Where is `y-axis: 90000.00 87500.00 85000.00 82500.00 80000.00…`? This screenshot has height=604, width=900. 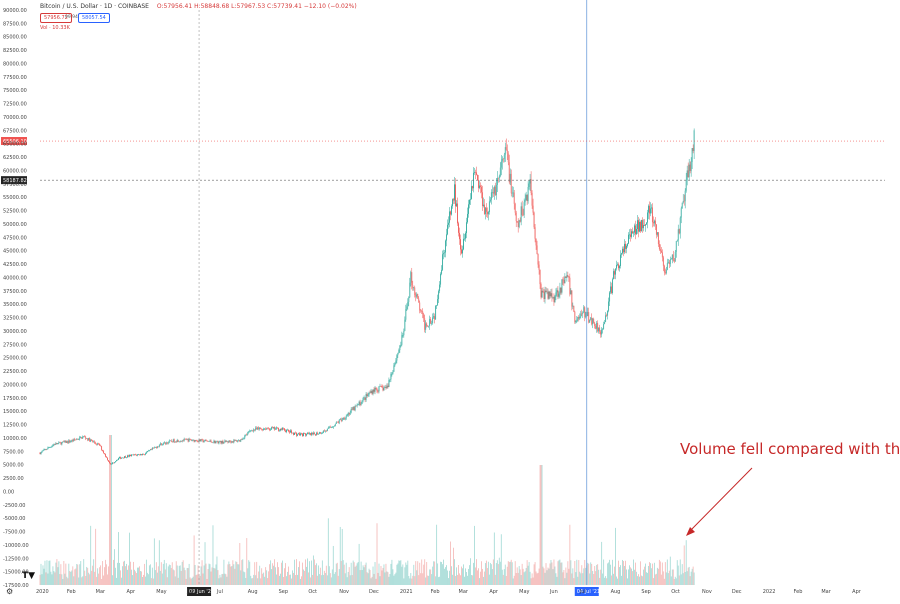
y-axis: 90000.00 87500.00 85000.00 82500.00 80000.00… is located at coordinates (16, 298).